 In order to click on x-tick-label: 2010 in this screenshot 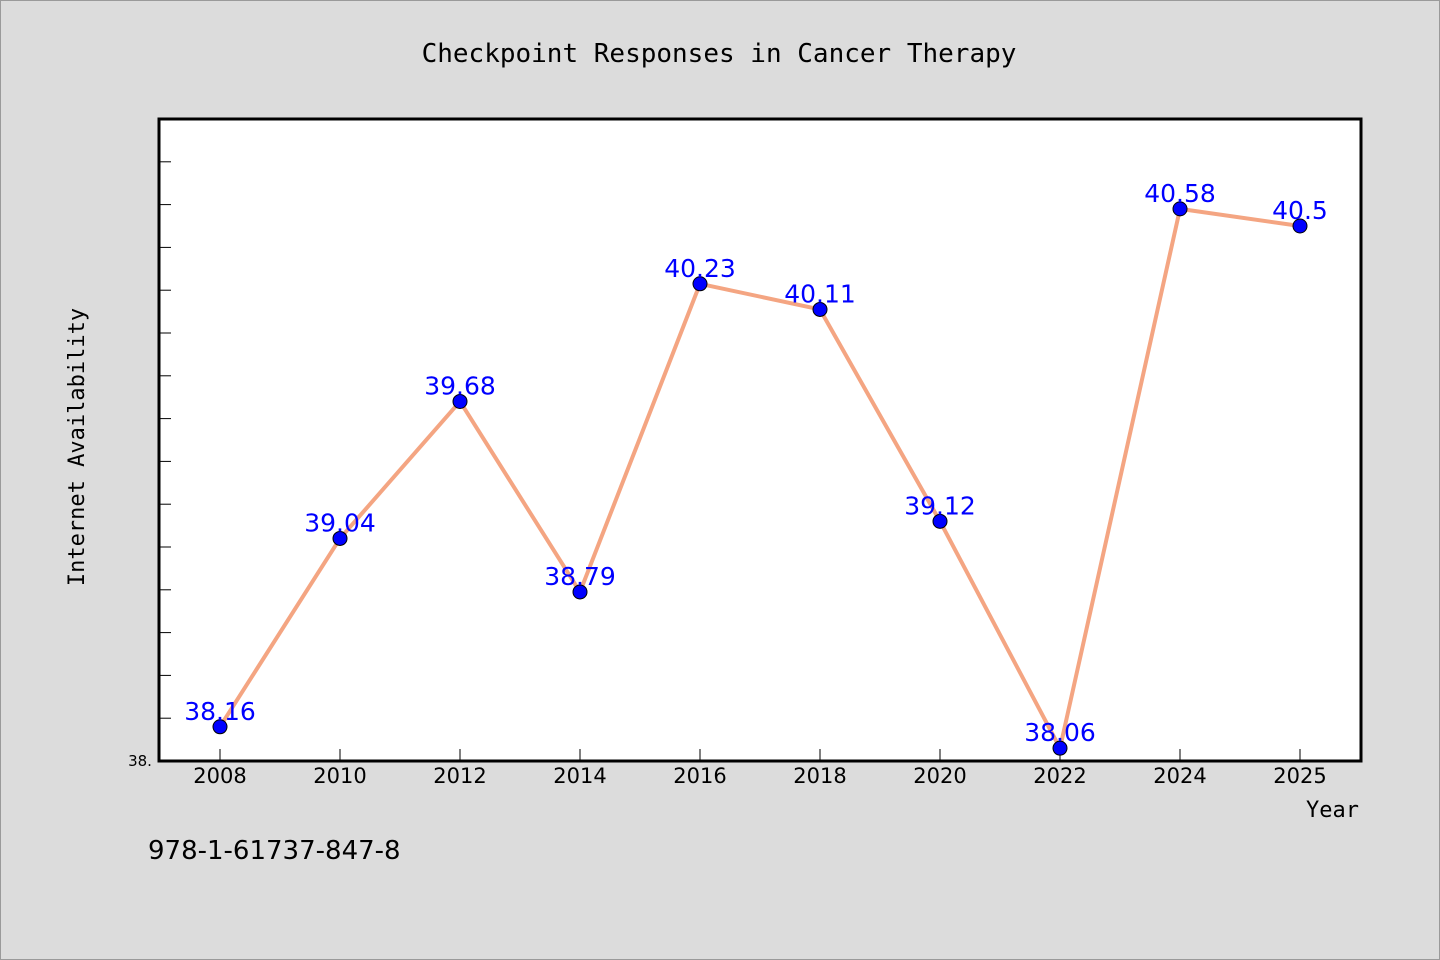, I will do `click(339, 776)`.